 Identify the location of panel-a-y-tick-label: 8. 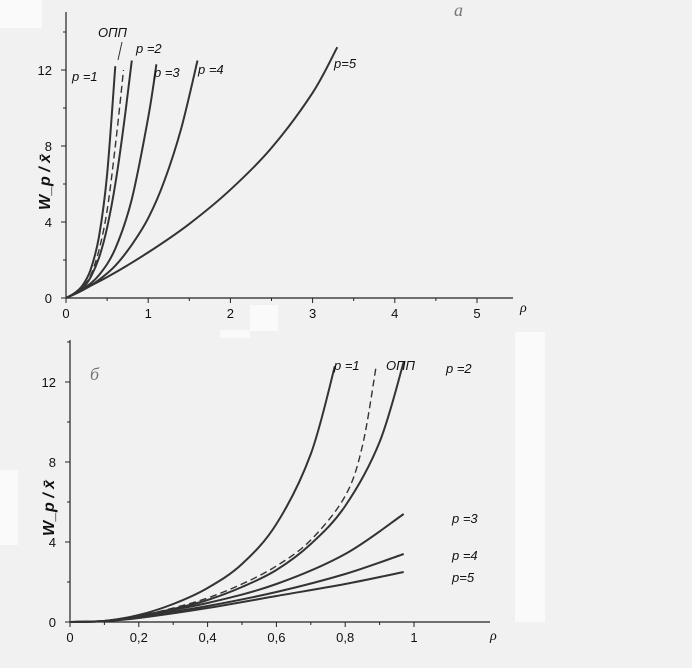
(48, 146).